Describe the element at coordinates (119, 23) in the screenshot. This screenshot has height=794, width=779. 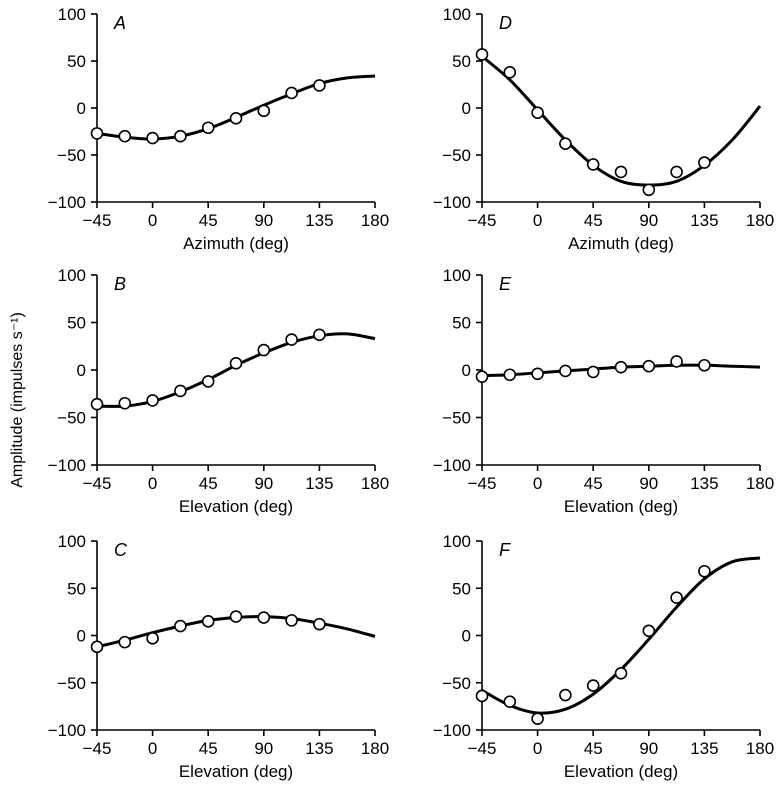
I see `panel-letter: A` at that location.